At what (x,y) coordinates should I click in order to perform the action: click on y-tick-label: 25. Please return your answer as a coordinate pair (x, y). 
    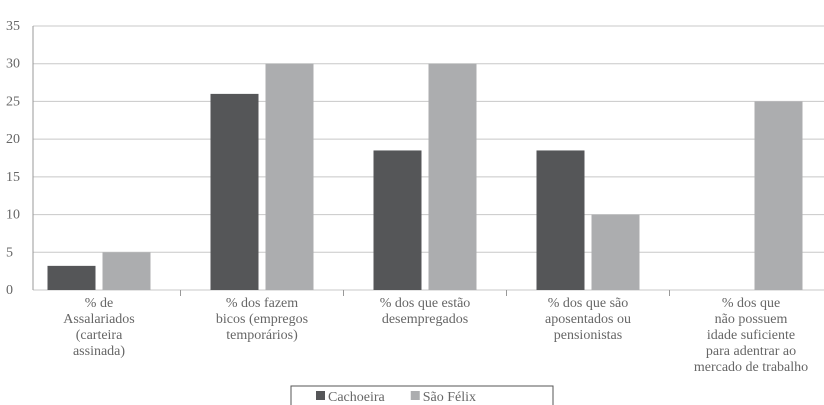
    Looking at the image, I should click on (13, 101).